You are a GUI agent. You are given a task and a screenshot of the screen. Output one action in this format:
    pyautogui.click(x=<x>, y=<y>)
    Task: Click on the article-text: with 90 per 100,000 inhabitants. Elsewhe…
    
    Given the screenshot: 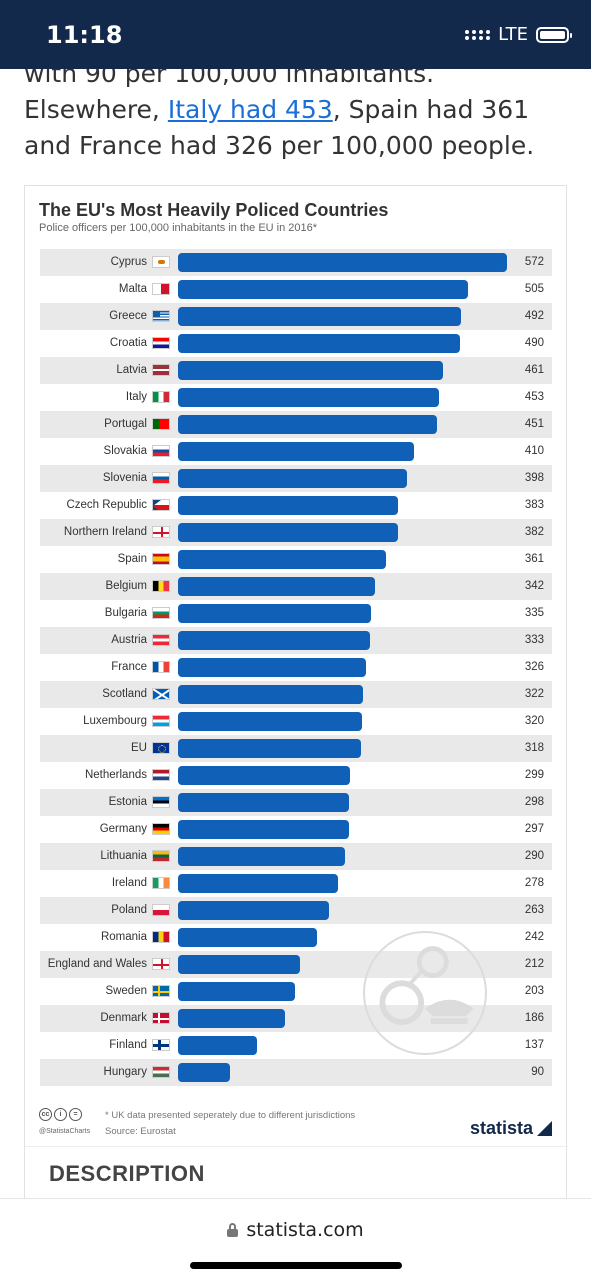 What is the action you would take?
    pyautogui.click(x=296, y=110)
    